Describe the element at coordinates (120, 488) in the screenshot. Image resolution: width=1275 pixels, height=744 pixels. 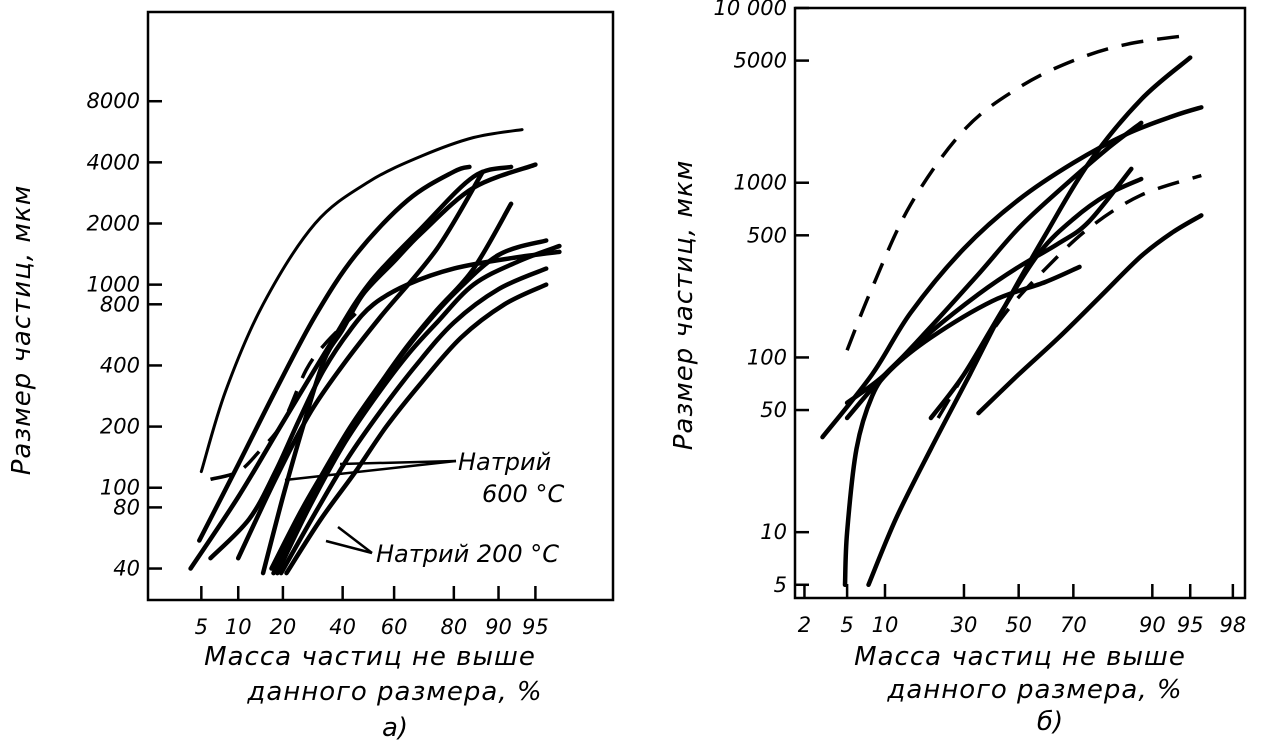
I see `y-tick-label-a-2: 100` at that location.